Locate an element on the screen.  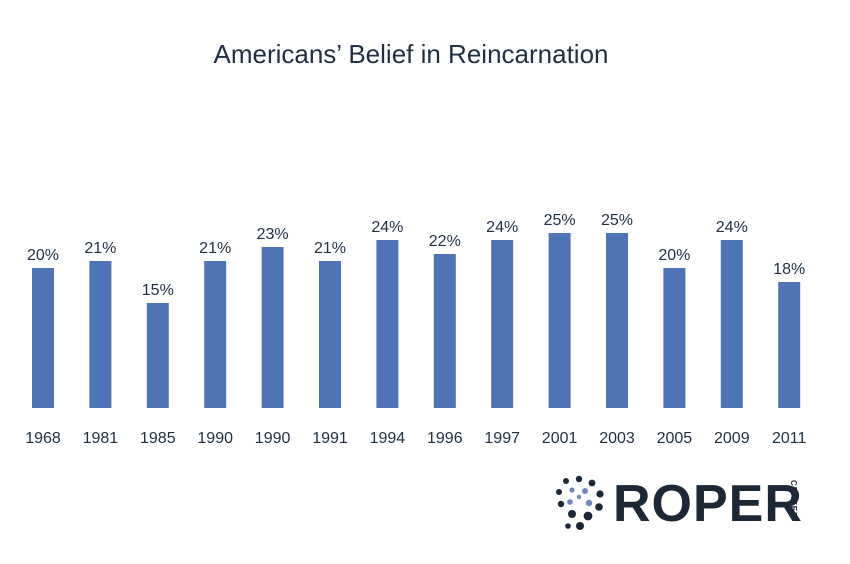
x-tick-label-1: 1981 is located at coordinates (101, 438).